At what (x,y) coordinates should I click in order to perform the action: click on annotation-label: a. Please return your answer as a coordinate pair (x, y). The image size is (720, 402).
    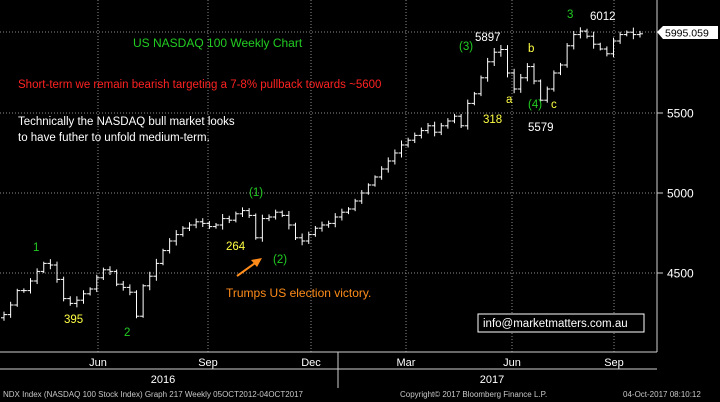
    Looking at the image, I should click on (509, 100).